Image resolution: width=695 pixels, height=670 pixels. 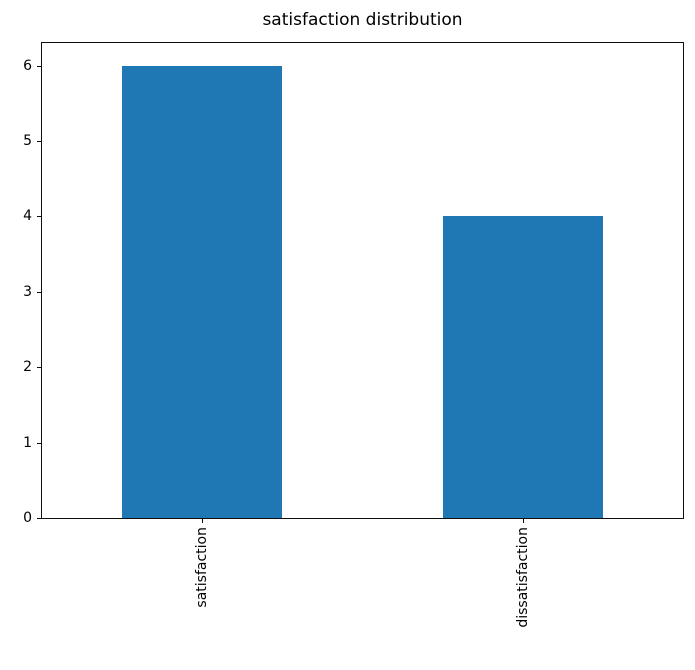 I want to click on y-tick-label: 4, so click(x=27, y=216).